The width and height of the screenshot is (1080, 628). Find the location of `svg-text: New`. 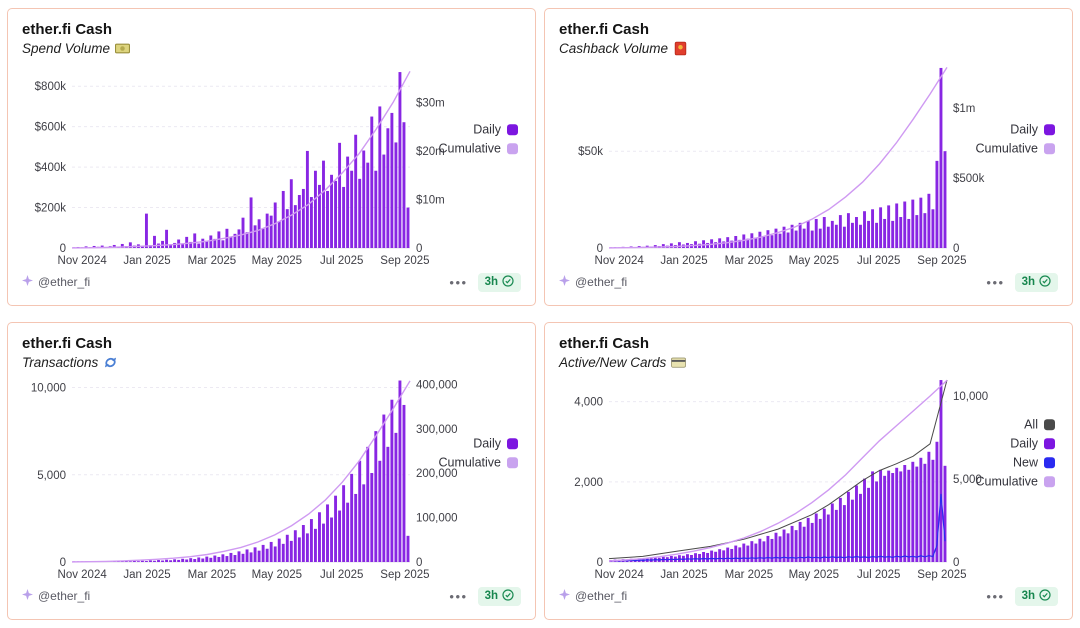

svg-text: New is located at coordinates (1026, 462).